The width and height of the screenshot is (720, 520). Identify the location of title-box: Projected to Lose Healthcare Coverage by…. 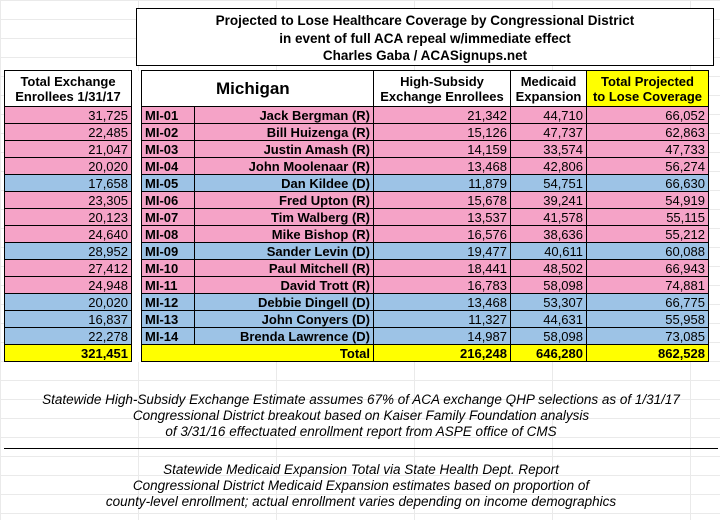
(425, 37).